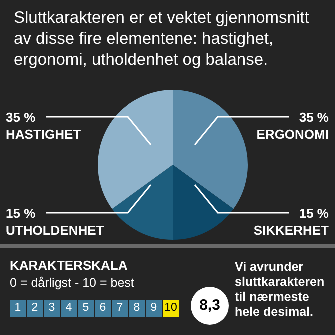 The width and height of the screenshot is (335, 335). What do you see at coordinates (35, 308) in the screenshot?
I see `text: 2` at bounding box center [35, 308].